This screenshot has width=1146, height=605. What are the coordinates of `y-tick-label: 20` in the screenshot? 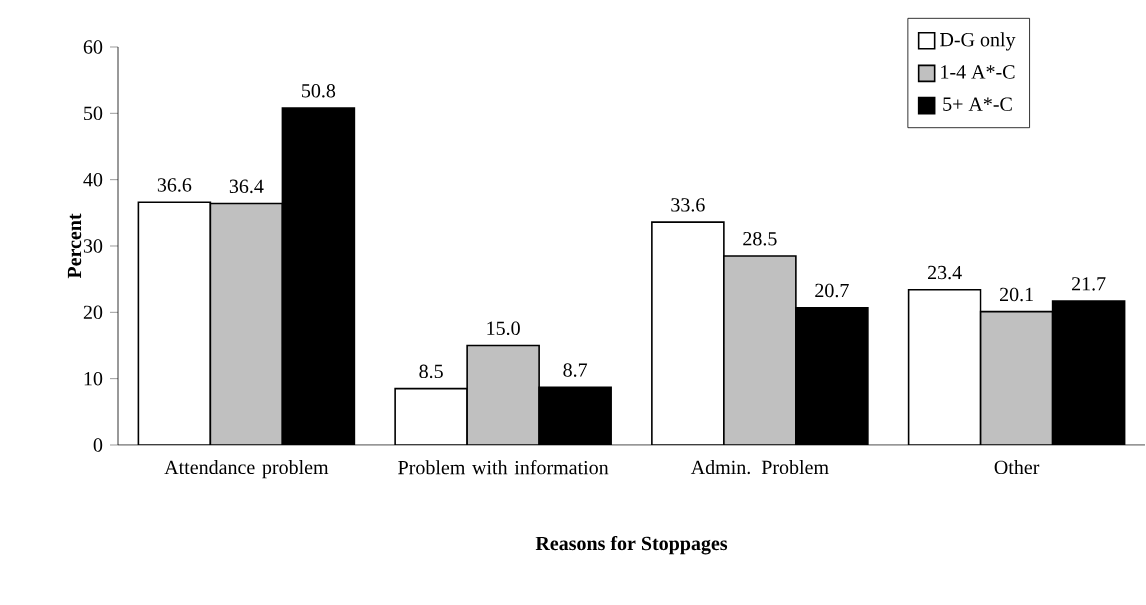 It's located at (93, 312).